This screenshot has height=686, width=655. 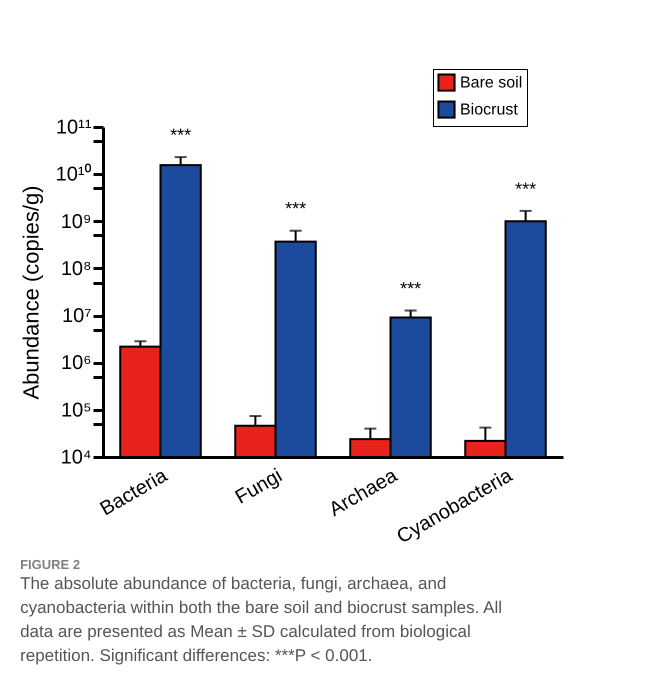 What do you see at coordinates (50, 564) in the screenshot?
I see `caption: FIGURE 2` at bounding box center [50, 564].